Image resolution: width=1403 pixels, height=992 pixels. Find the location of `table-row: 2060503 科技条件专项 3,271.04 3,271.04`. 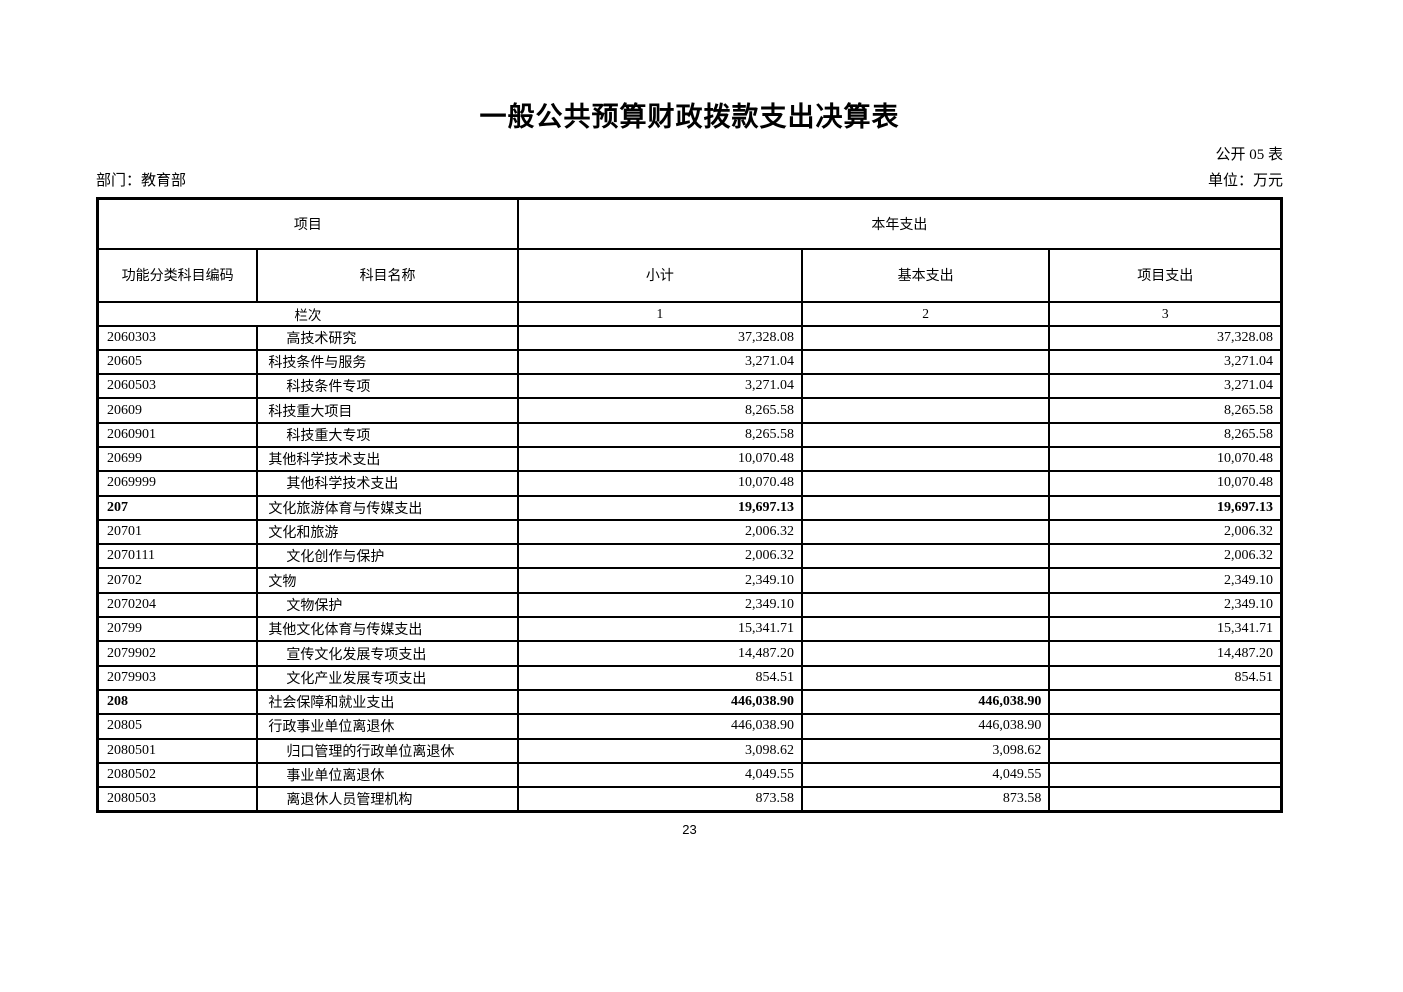

table-row: 2060503 科技条件专项 3,271.04 3,271.04 is located at coordinates (689, 386).